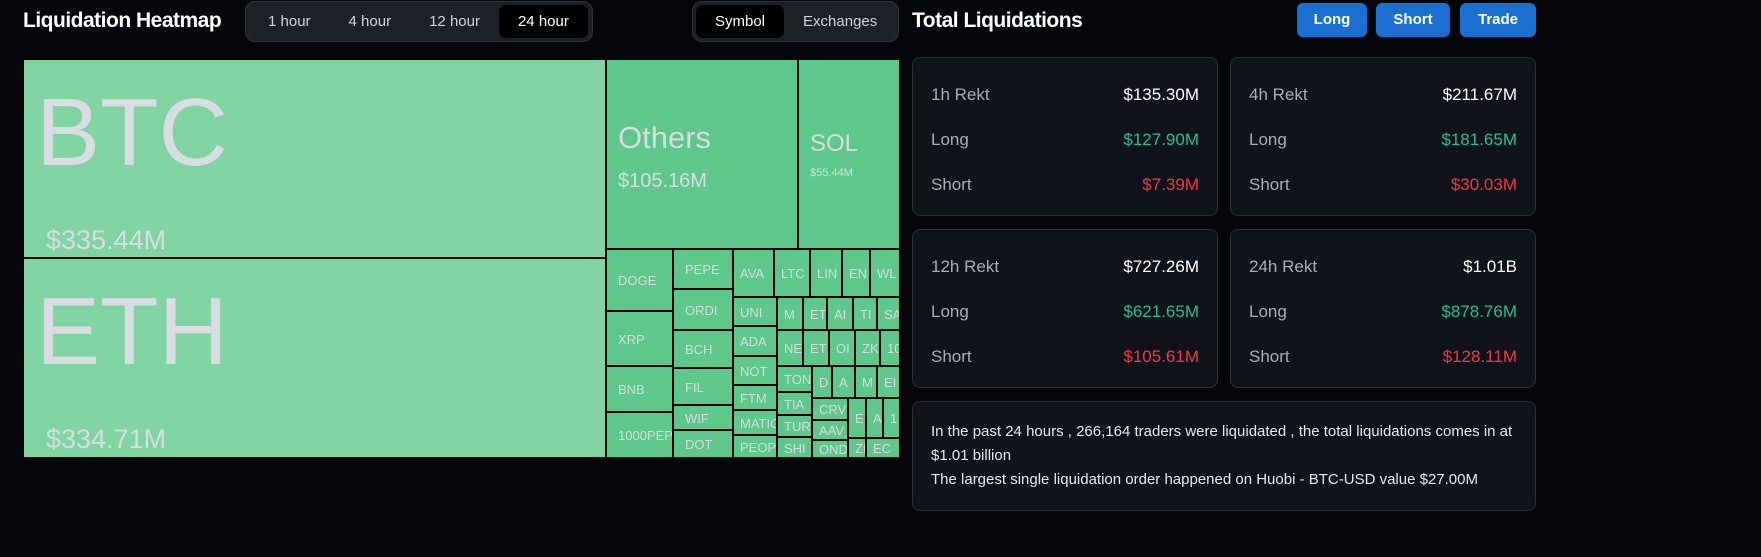 The image size is (1761, 557). I want to click on treemap-cell-tur: TUR, so click(794, 426).